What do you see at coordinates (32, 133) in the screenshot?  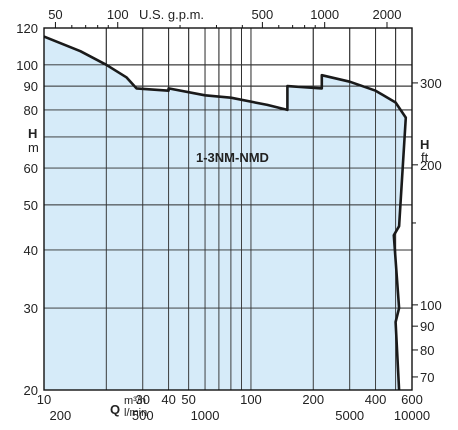 I see `y-axis-title-left: H` at bounding box center [32, 133].